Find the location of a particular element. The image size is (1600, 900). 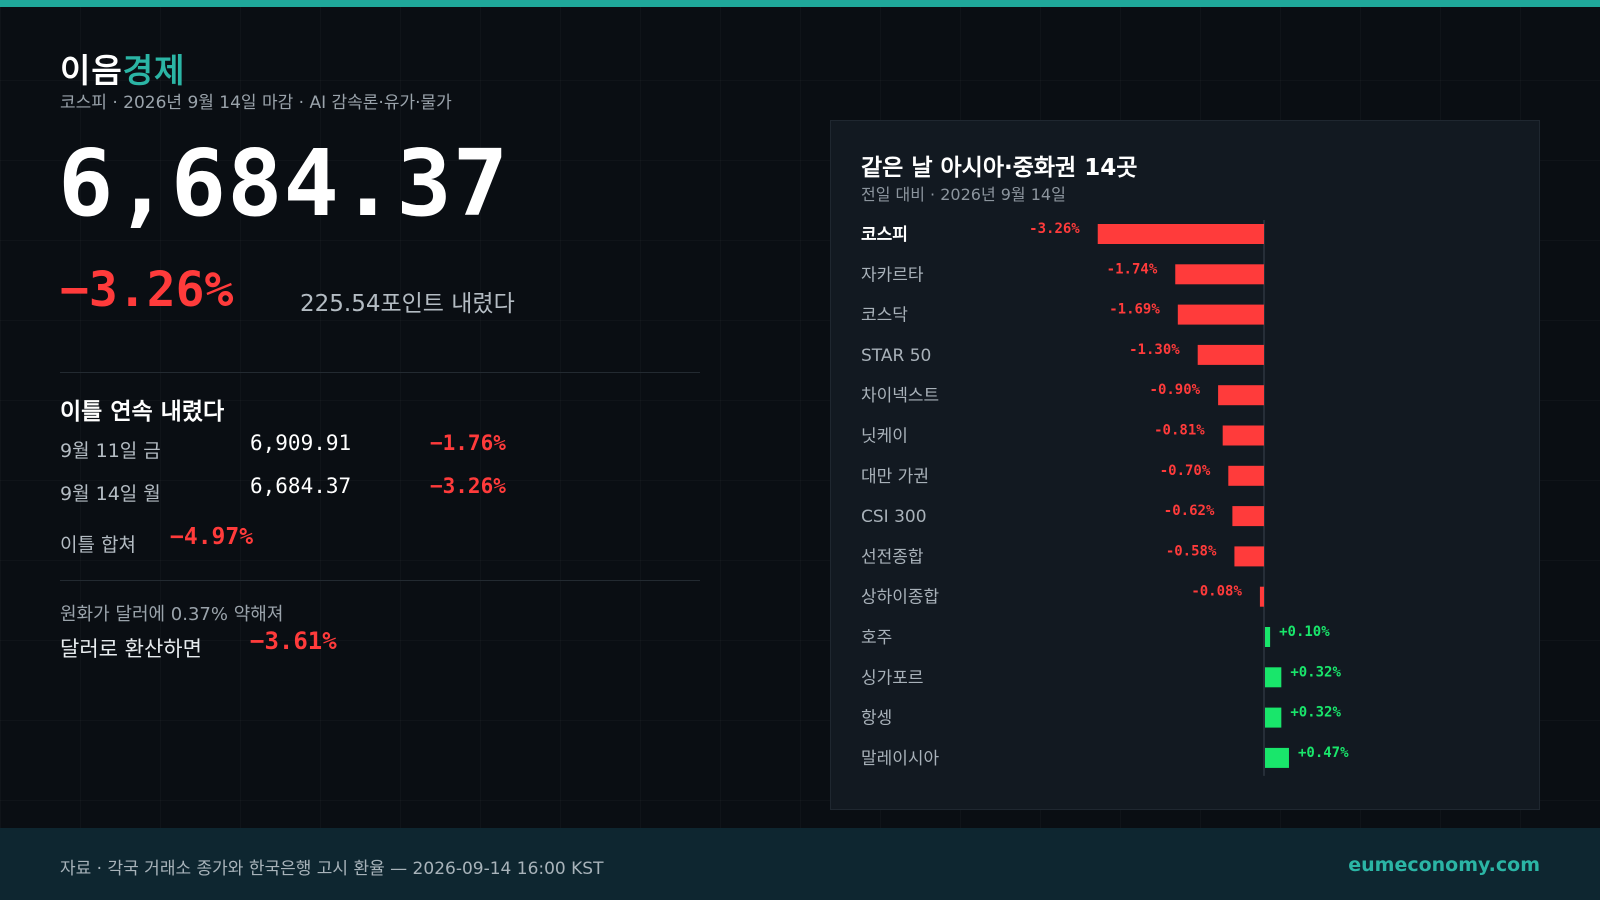

site-link: eumeconomy.com is located at coordinates (1444, 865).